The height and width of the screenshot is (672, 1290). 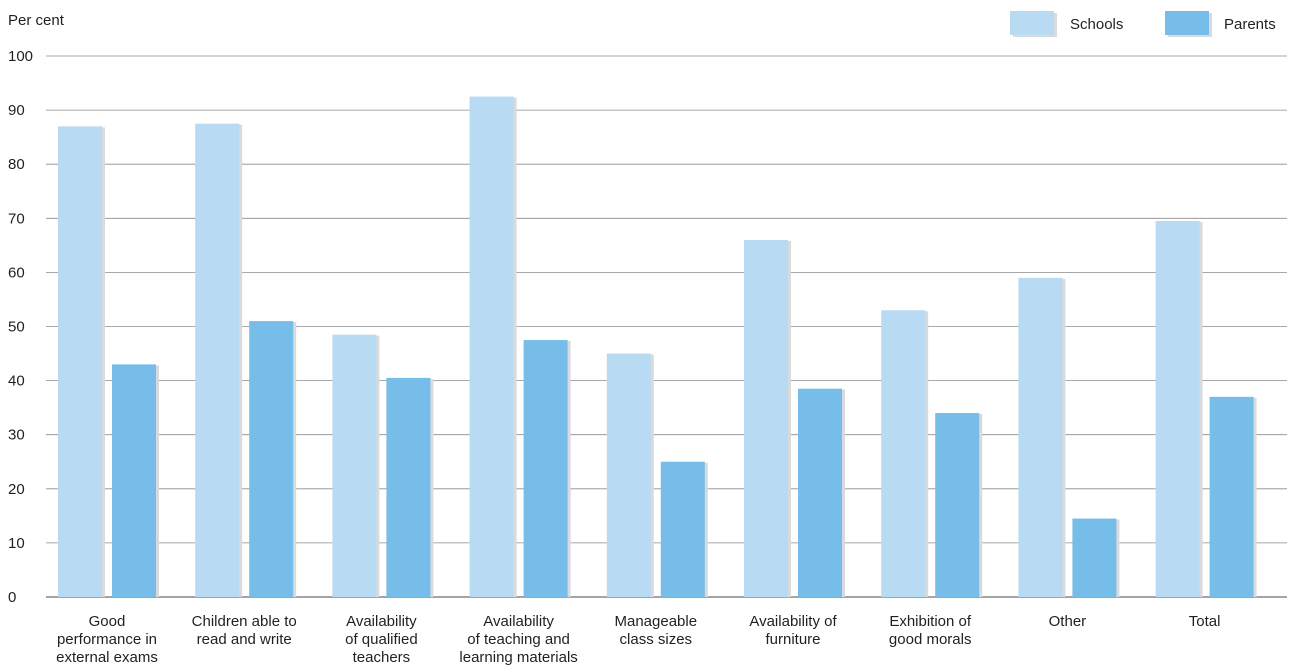 I want to click on y-tick-label: 10, so click(x=16, y=543).